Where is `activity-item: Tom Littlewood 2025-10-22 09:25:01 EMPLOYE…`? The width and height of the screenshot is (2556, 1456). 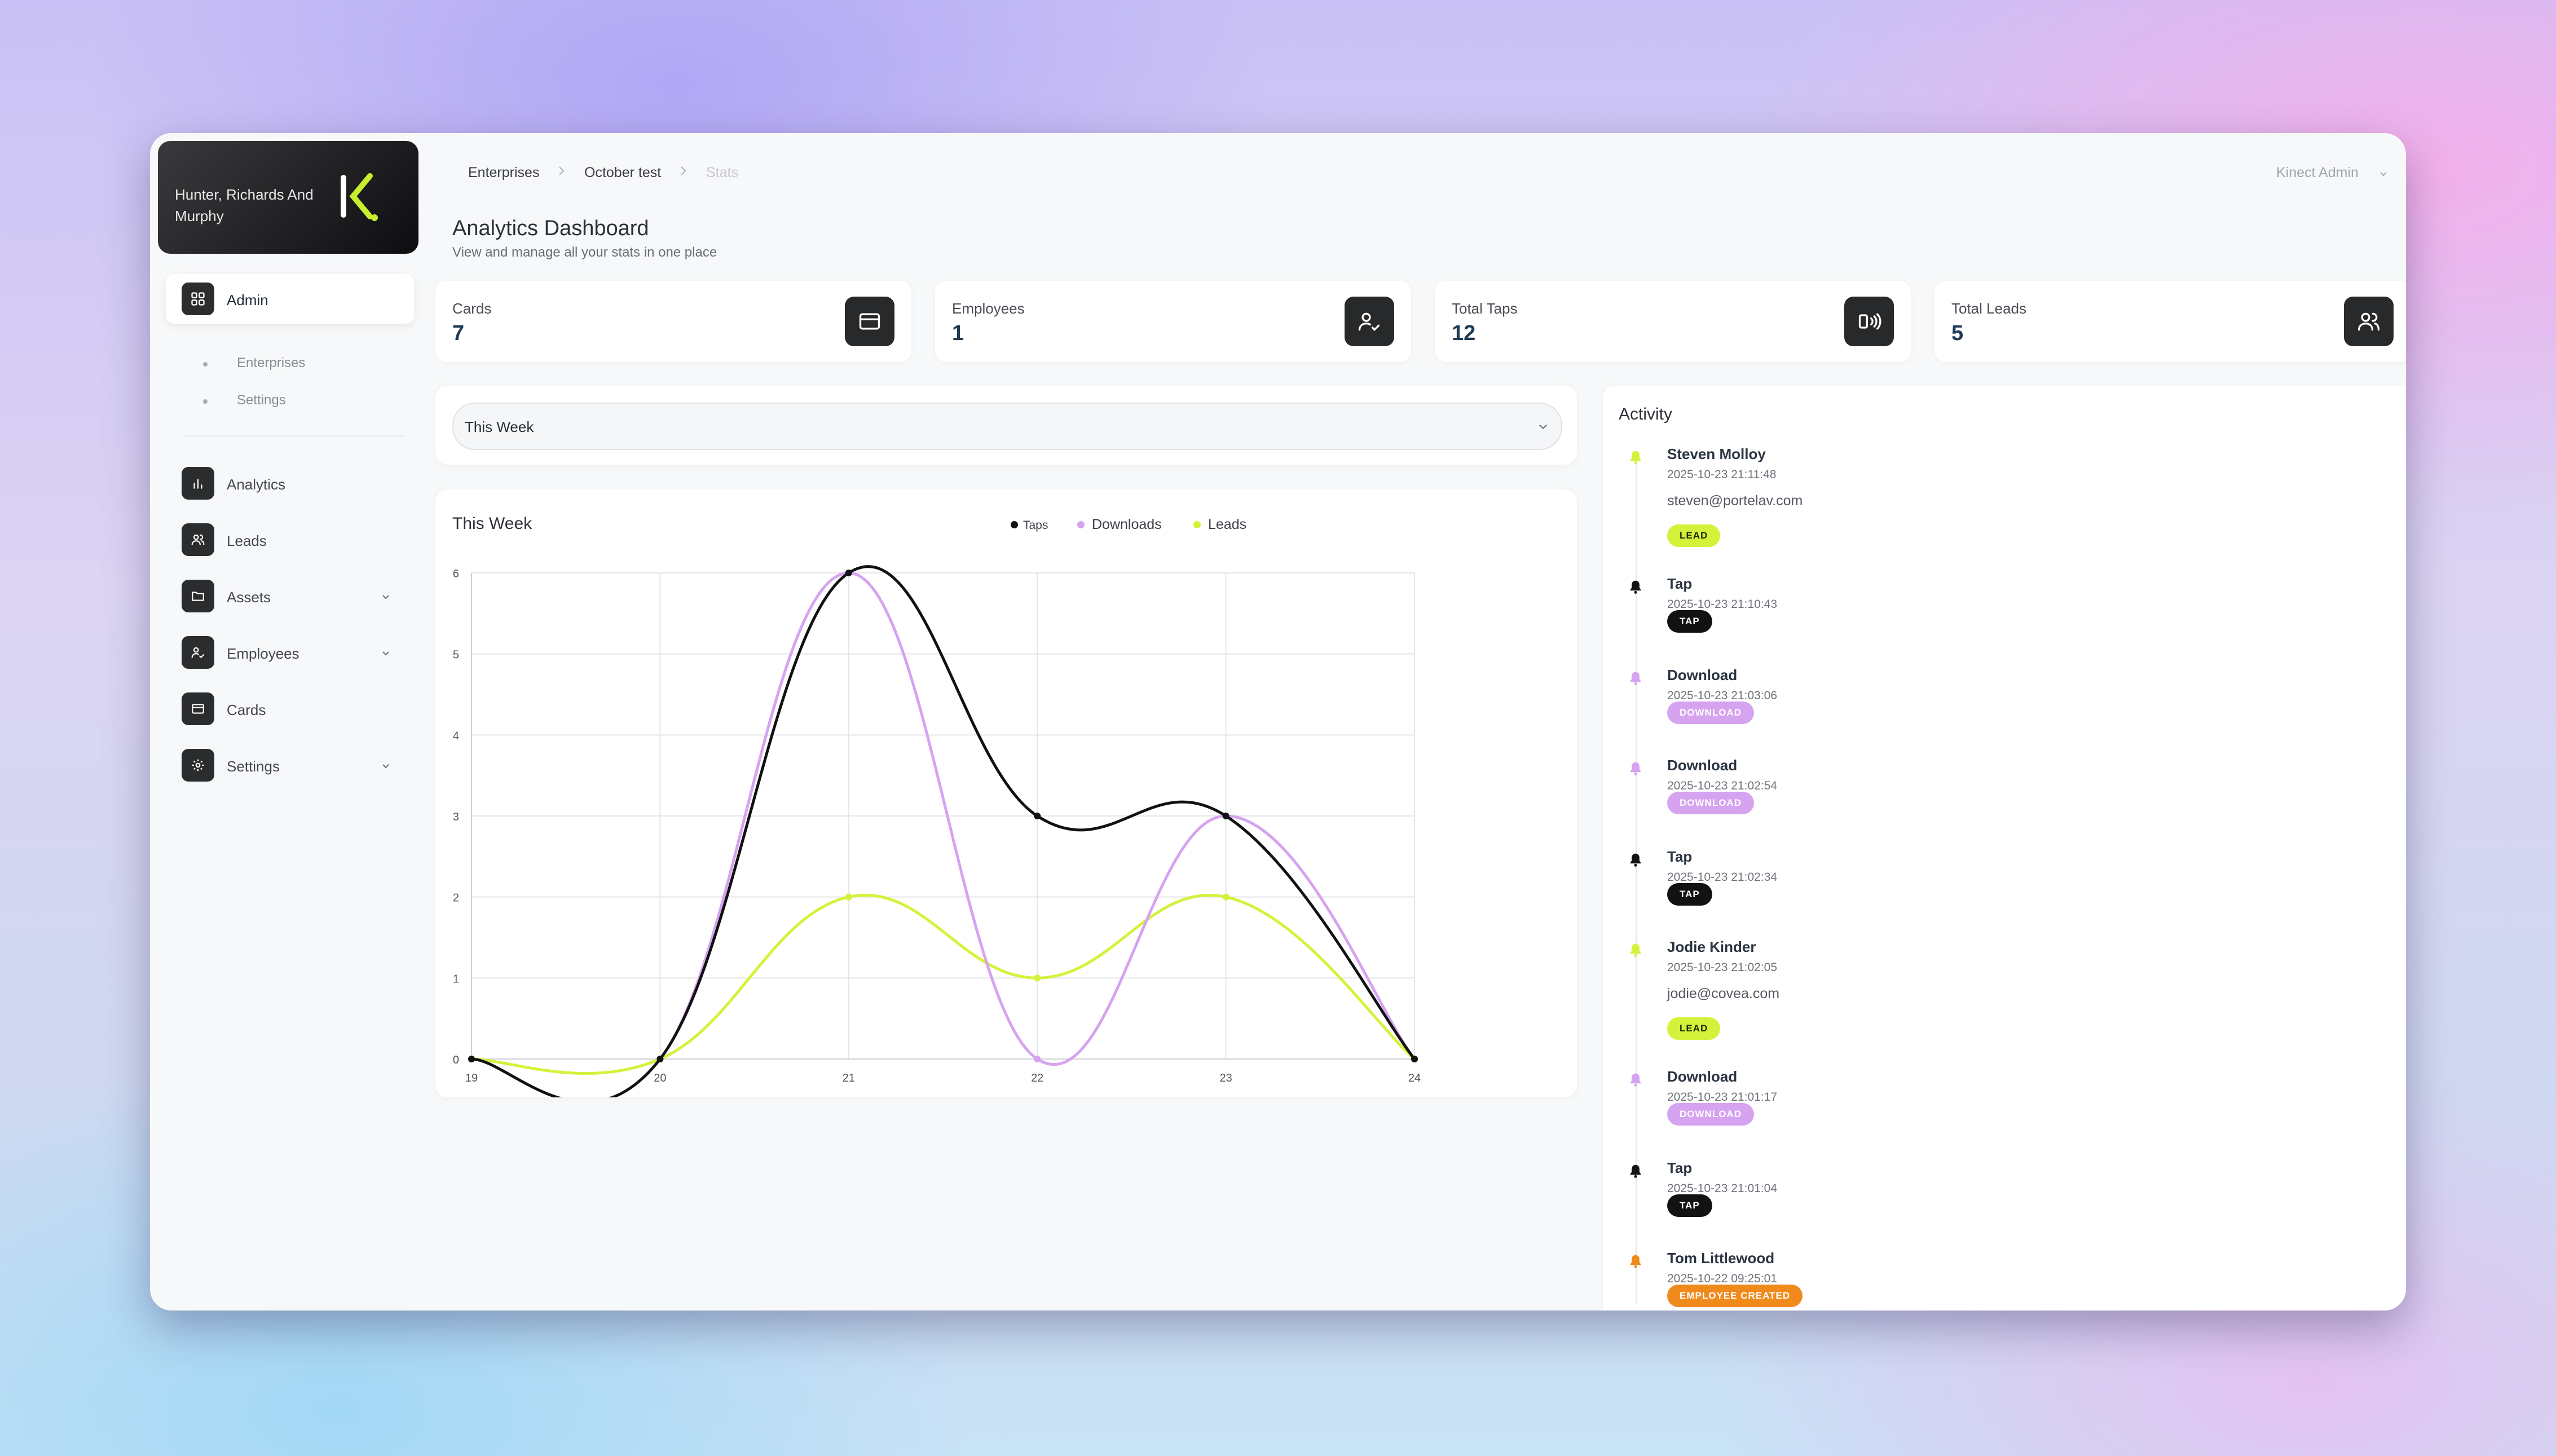
activity-item: Tom Littlewood 2025-10-22 09:25:01 EMPLOYE… is located at coordinates (1772, 1280).